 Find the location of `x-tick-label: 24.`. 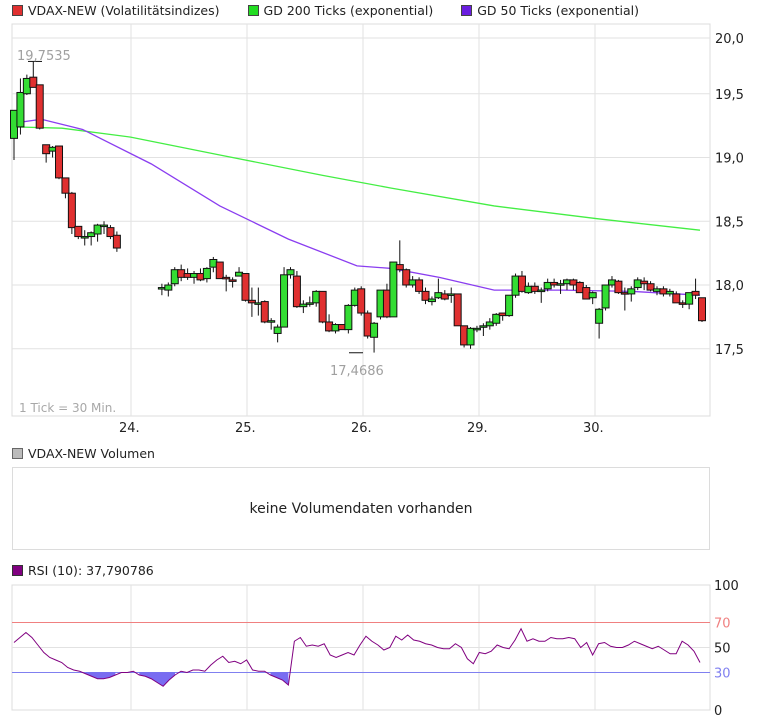

x-tick-label: 24. is located at coordinates (129, 428).